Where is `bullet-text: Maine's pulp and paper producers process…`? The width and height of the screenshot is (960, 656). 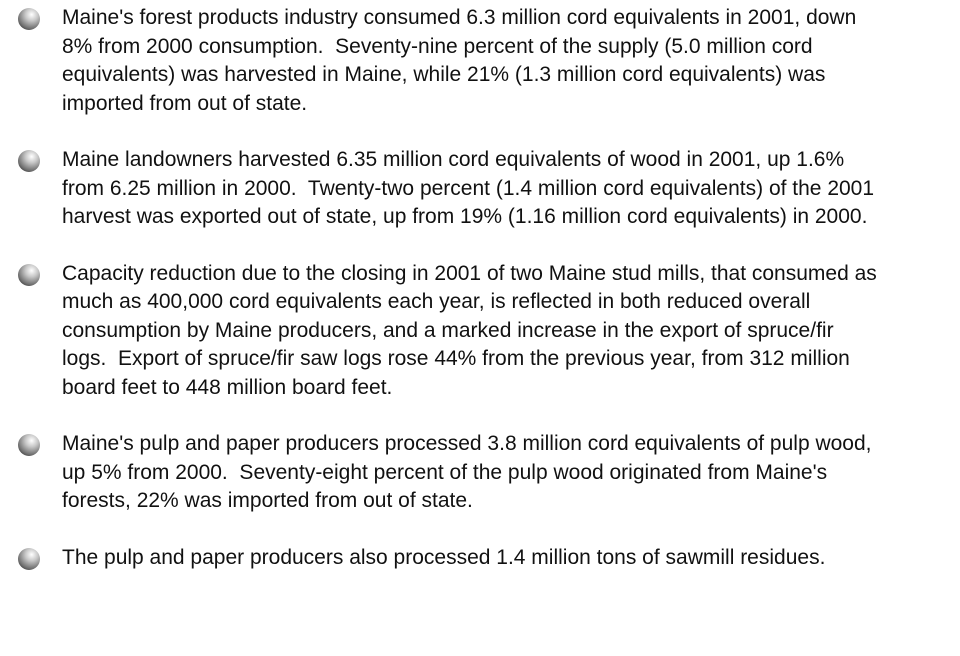 bullet-text: Maine's pulp and paper producers process… is located at coordinates (470, 472).